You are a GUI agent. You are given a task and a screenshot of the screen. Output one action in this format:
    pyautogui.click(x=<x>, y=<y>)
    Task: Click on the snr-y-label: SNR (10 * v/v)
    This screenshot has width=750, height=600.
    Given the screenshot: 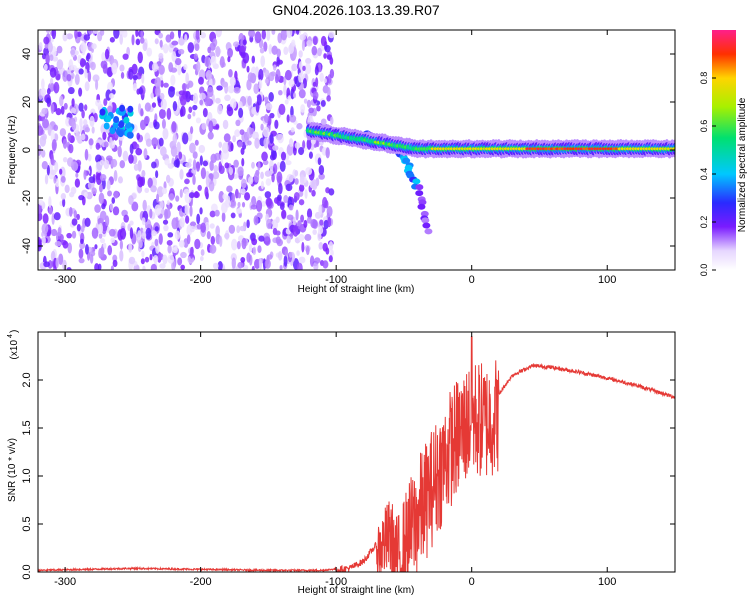 What is the action you would take?
    pyautogui.click(x=12, y=470)
    